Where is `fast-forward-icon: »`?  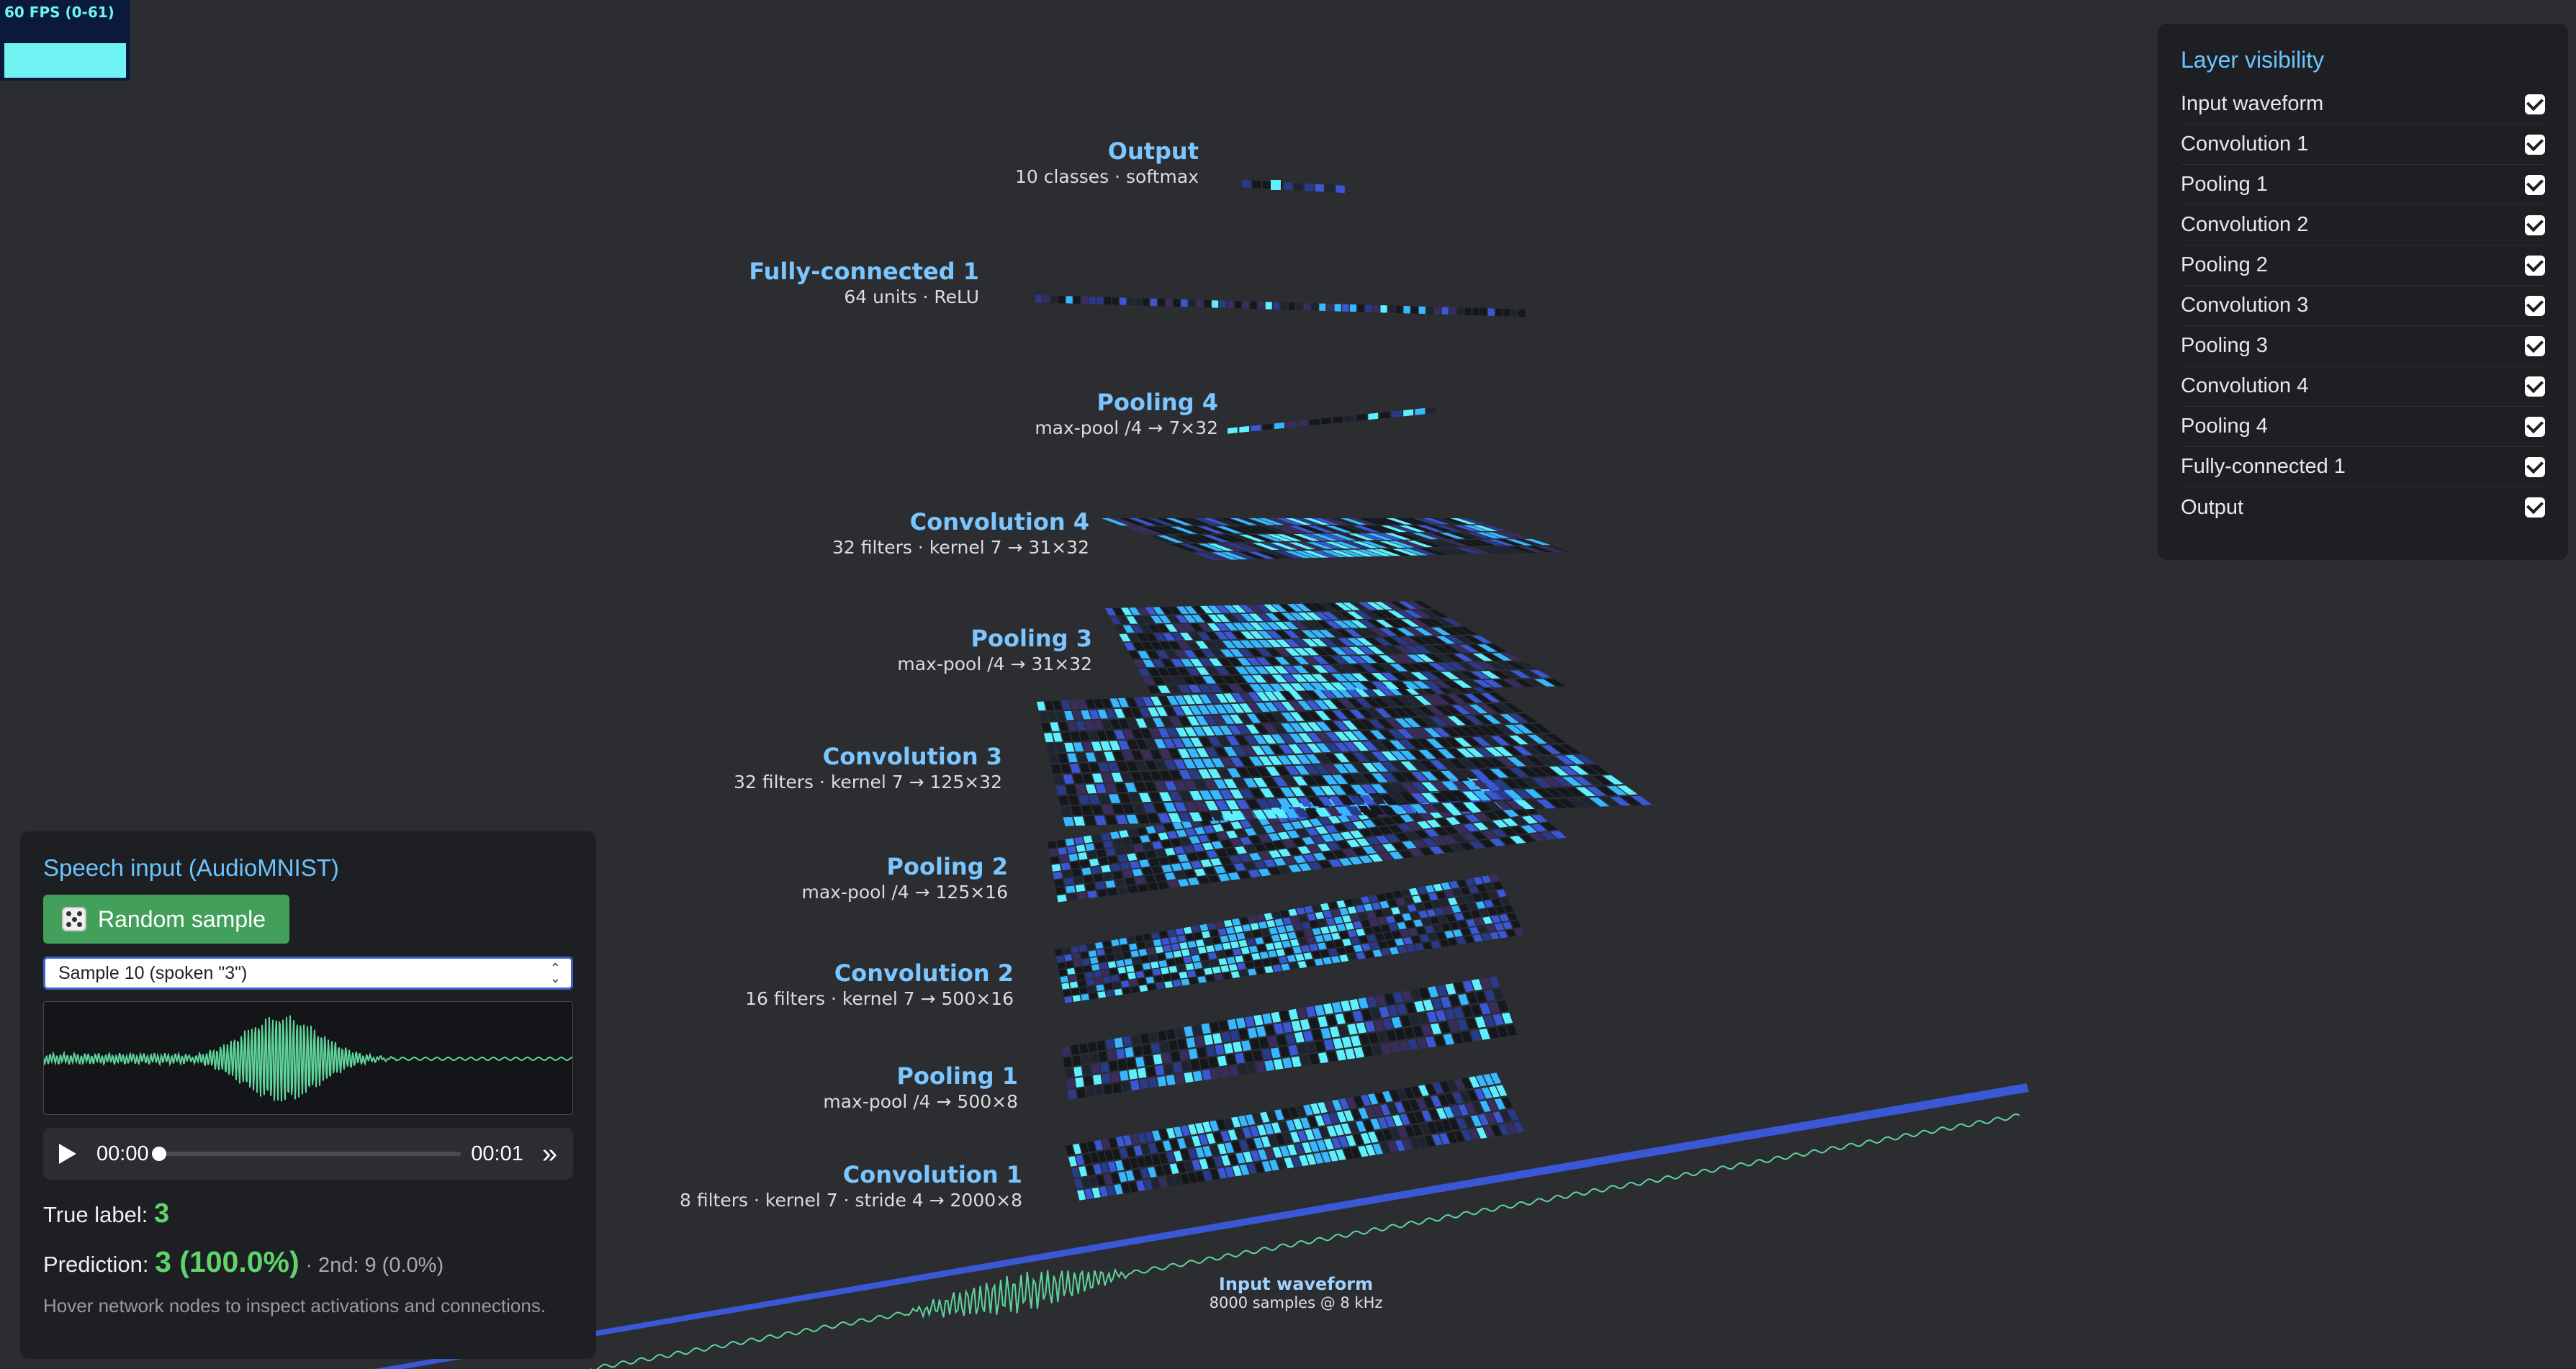 fast-forward-icon: » is located at coordinates (549, 1154).